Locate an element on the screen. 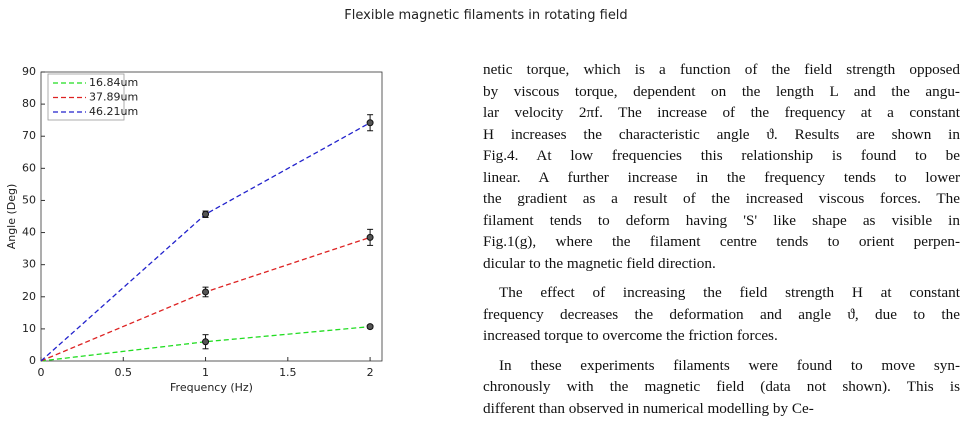 The image size is (972, 427). legend-label: 16.84um is located at coordinates (113, 82).